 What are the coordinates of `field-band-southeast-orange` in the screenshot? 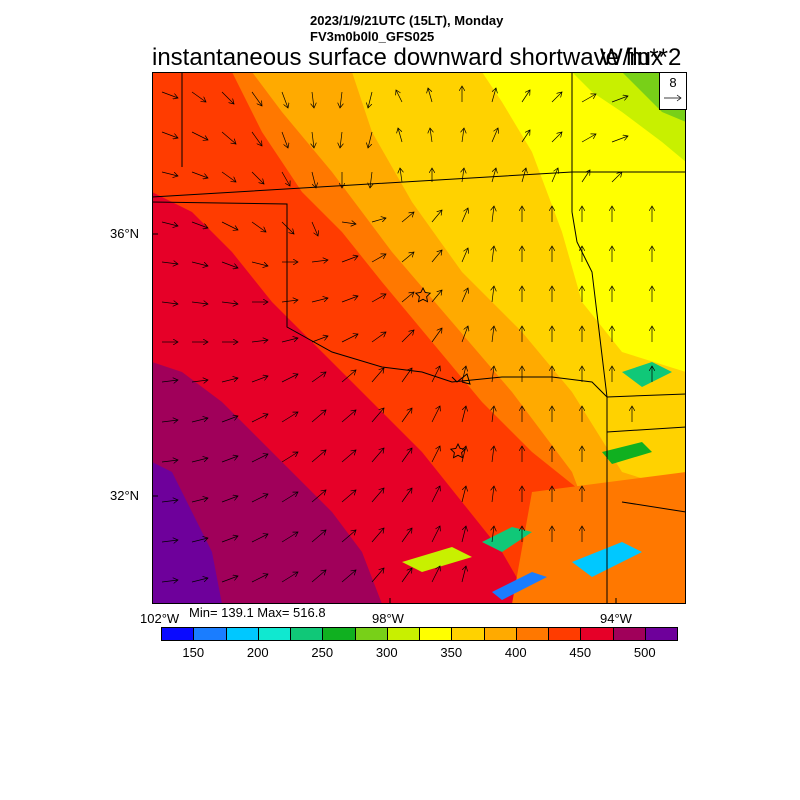 It's located at (599, 538).